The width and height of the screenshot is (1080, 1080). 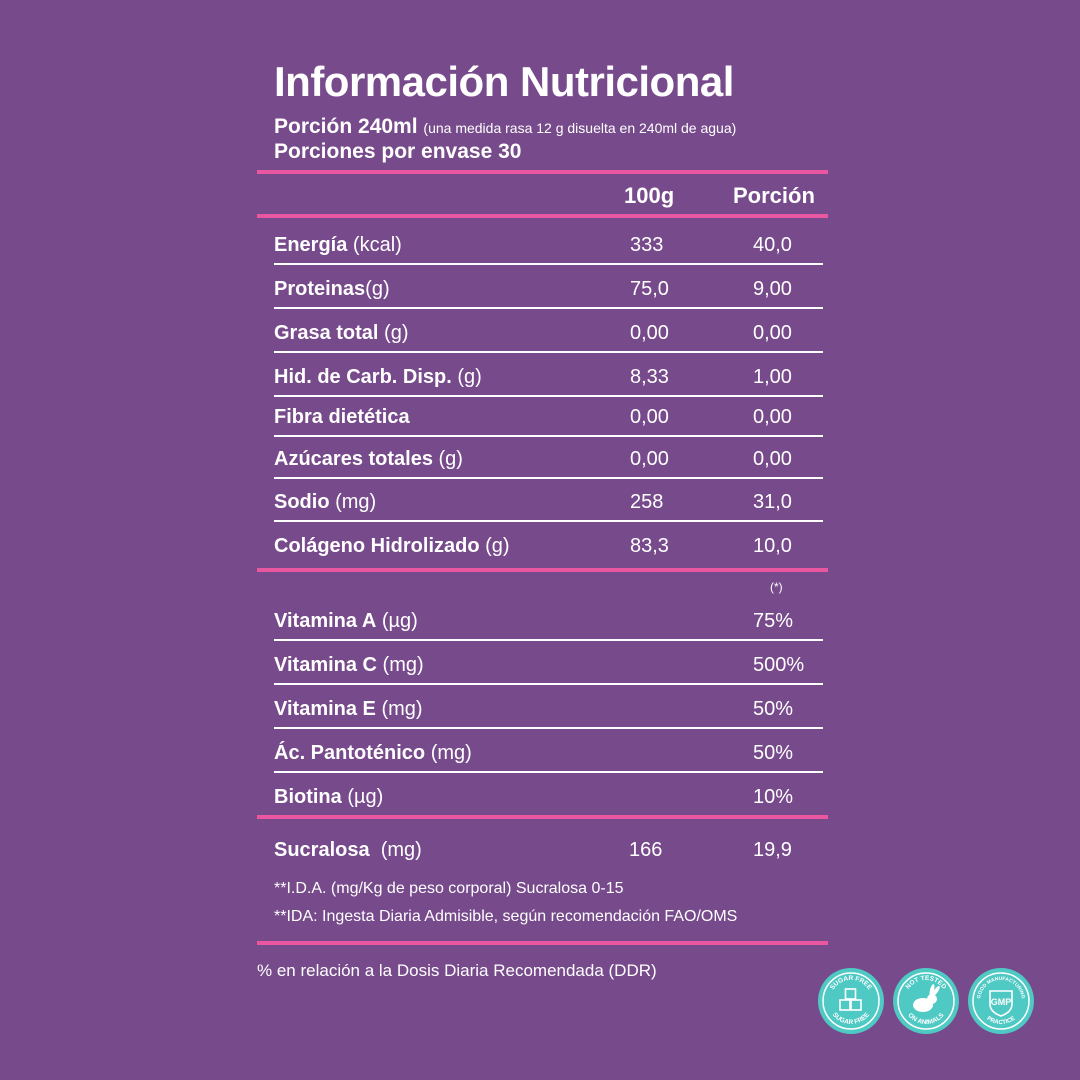 What do you see at coordinates (548, 795) in the screenshot?
I see `table-row: Biotina (µg) 10%` at bounding box center [548, 795].